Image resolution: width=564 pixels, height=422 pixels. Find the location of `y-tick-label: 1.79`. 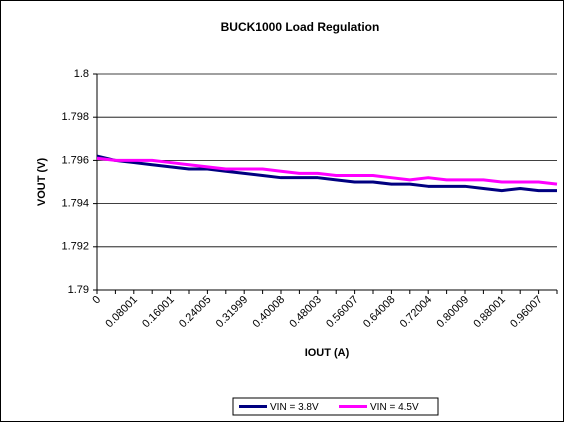

y-tick-label: 1.79 is located at coordinates (78, 290).